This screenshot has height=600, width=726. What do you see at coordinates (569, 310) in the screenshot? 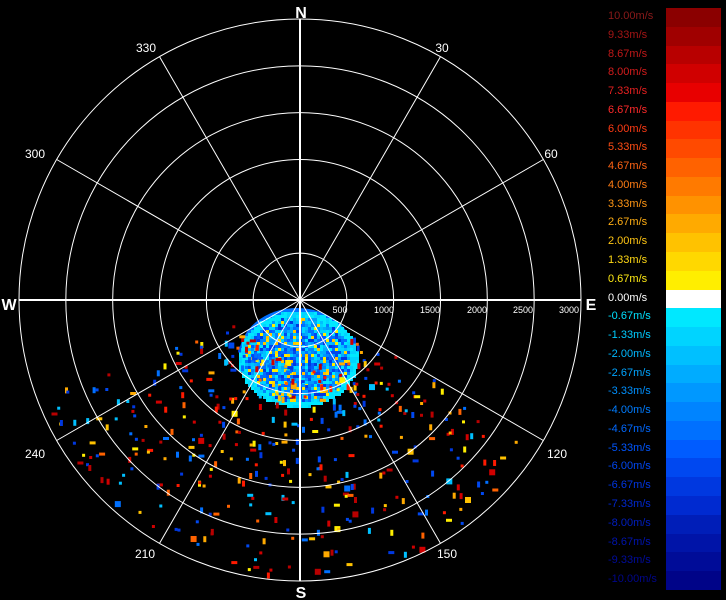
I see `range-label: 3000` at bounding box center [569, 310].